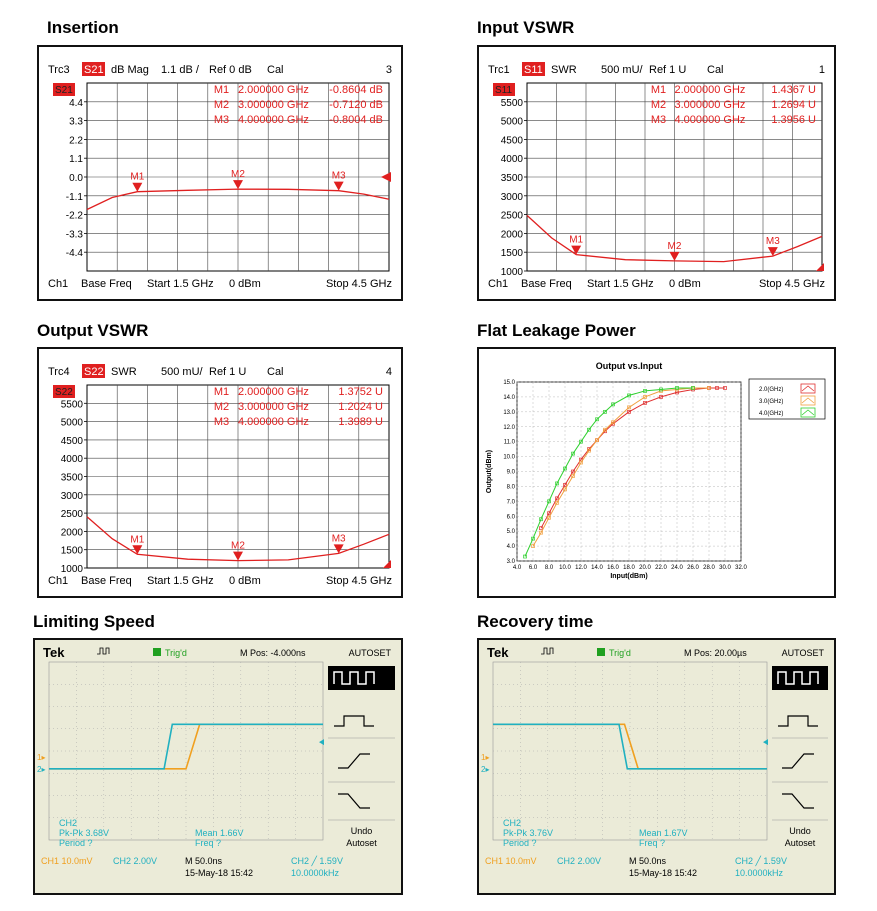 This screenshot has width=877, height=911. What do you see at coordinates (511, 547) in the screenshot?
I see `y-tick-label: 4.0` at bounding box center [511, 547].